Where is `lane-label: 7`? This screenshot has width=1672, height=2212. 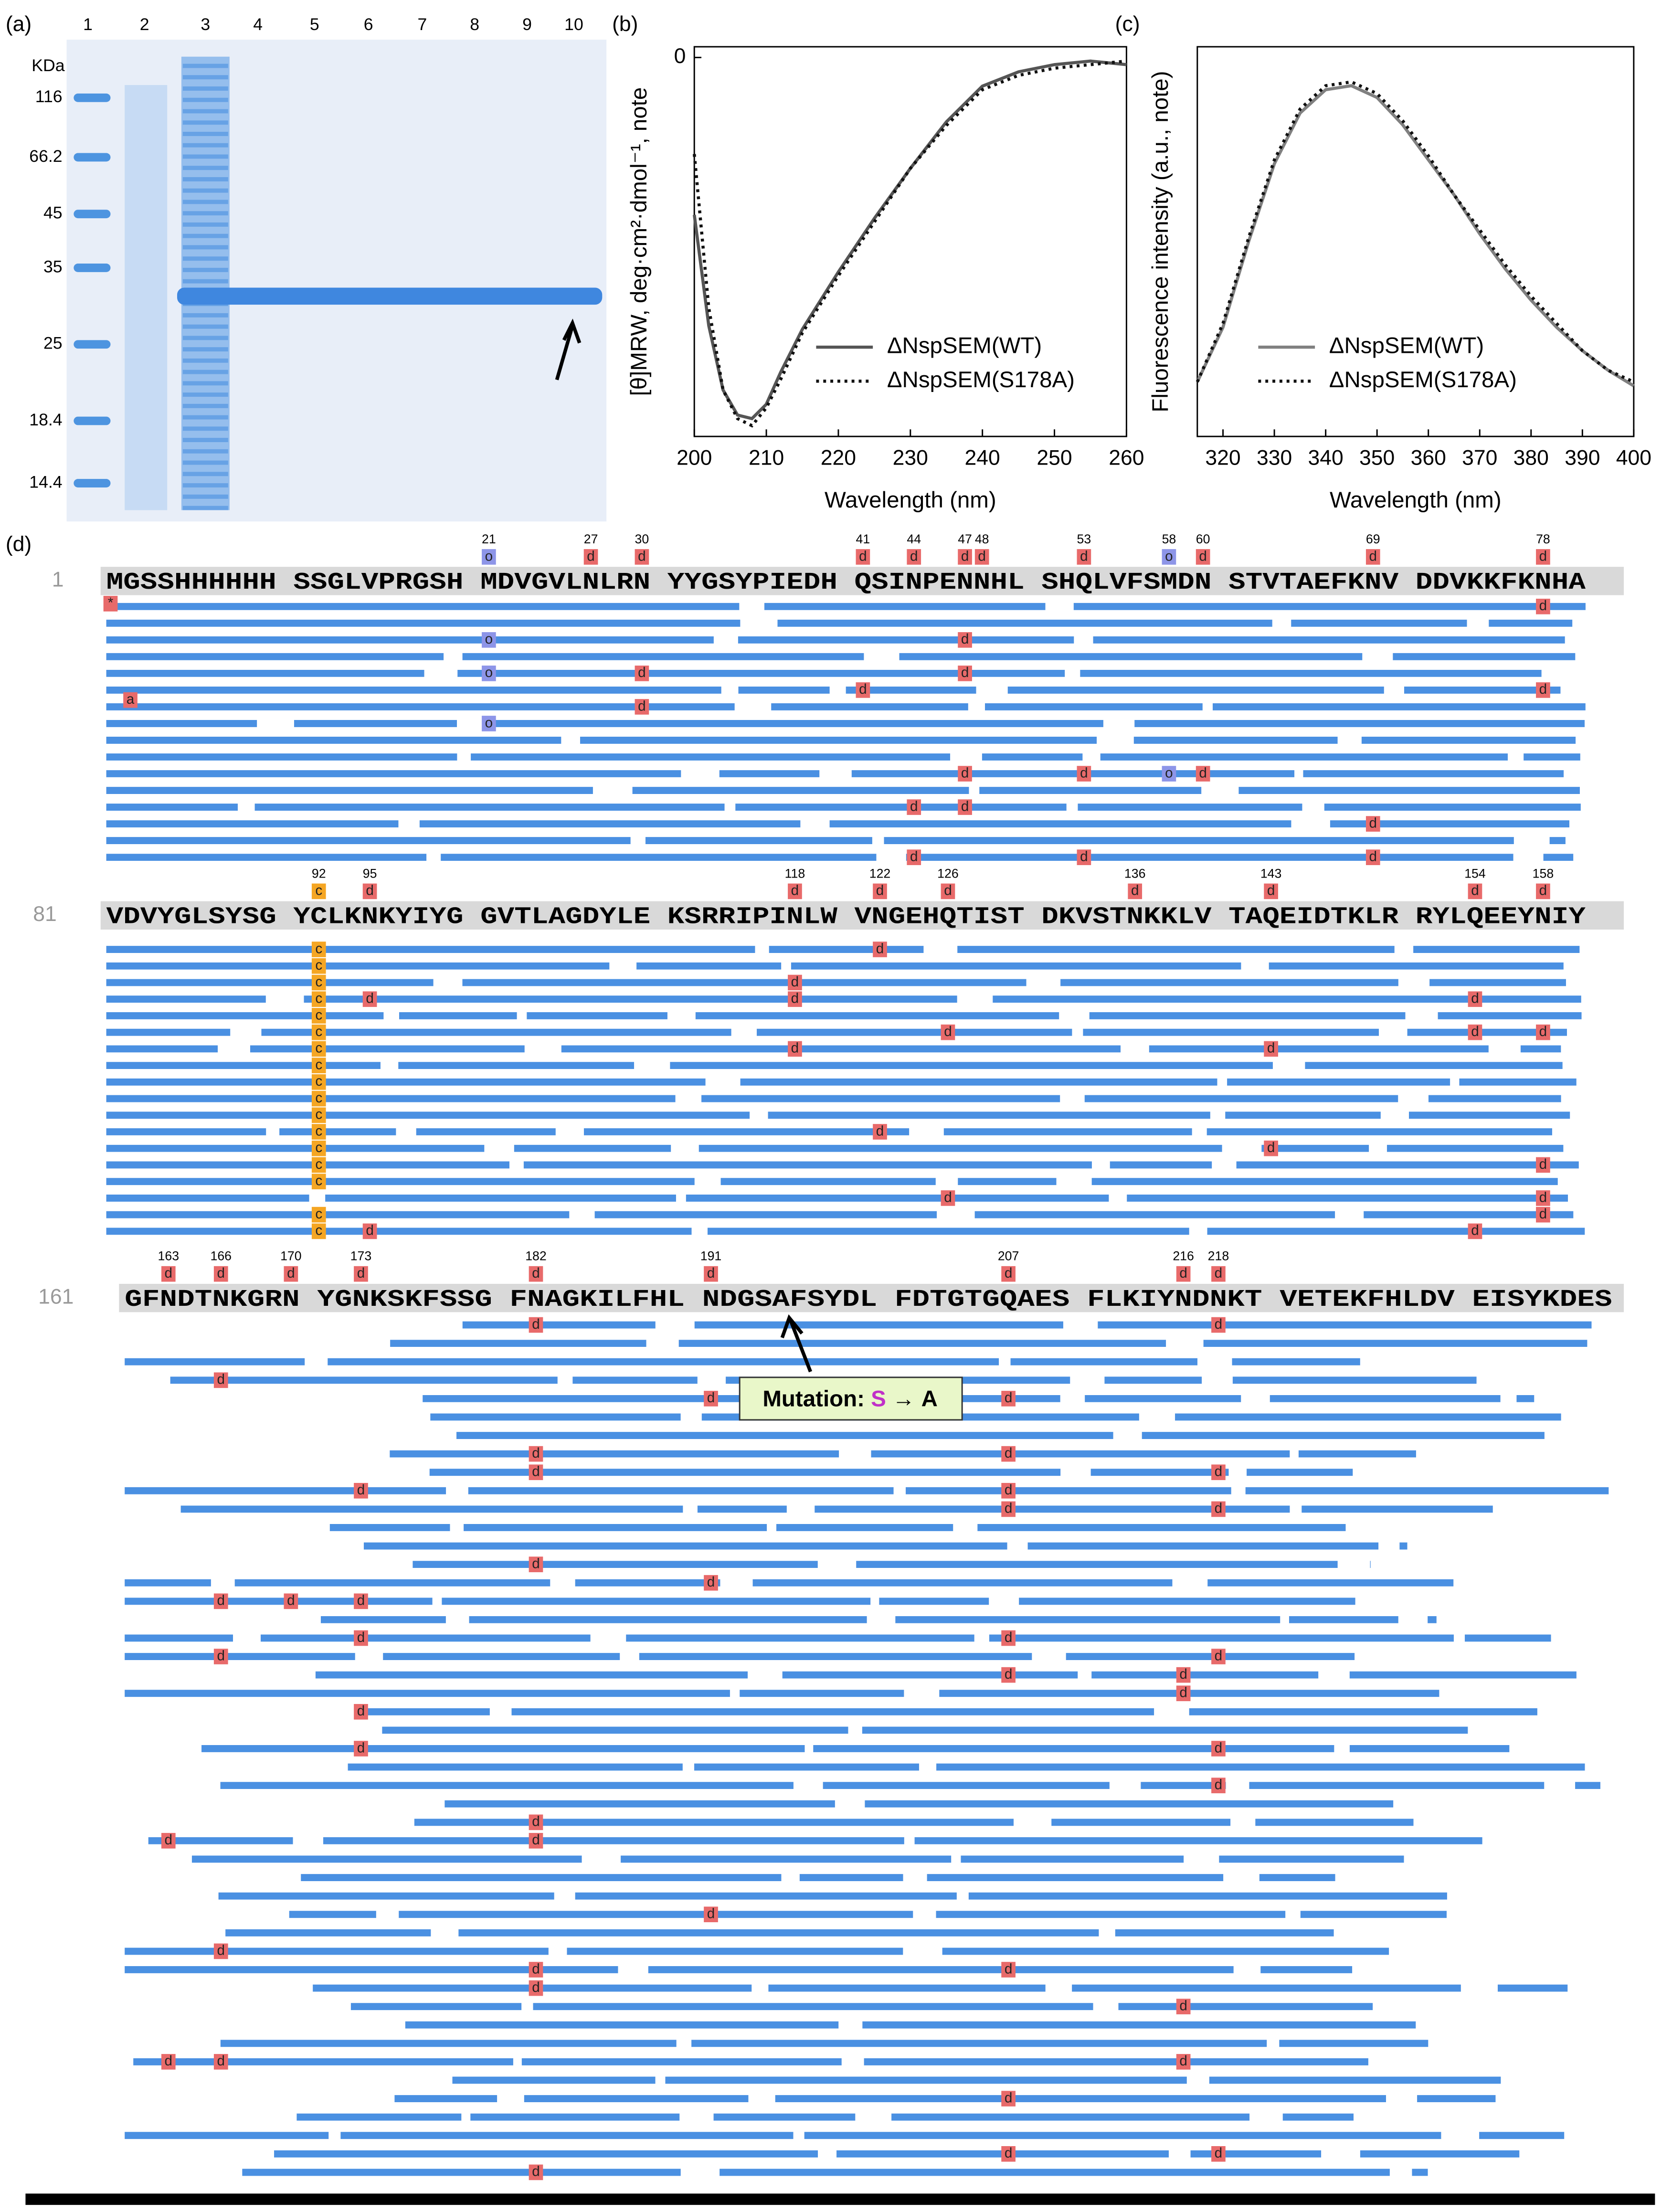
lane-label: 7 is located at coordinates (422, 24).